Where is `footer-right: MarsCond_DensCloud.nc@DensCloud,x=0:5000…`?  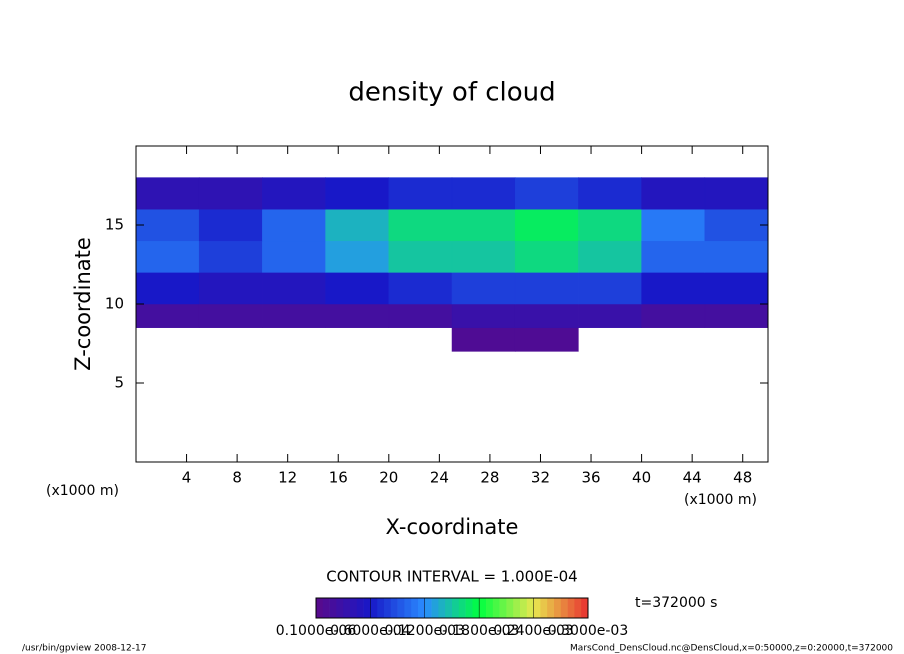
footer-right: MarsCond_DensCloud.nc@DensCloud,x=0:5000… is located at coordinates (731, 649).